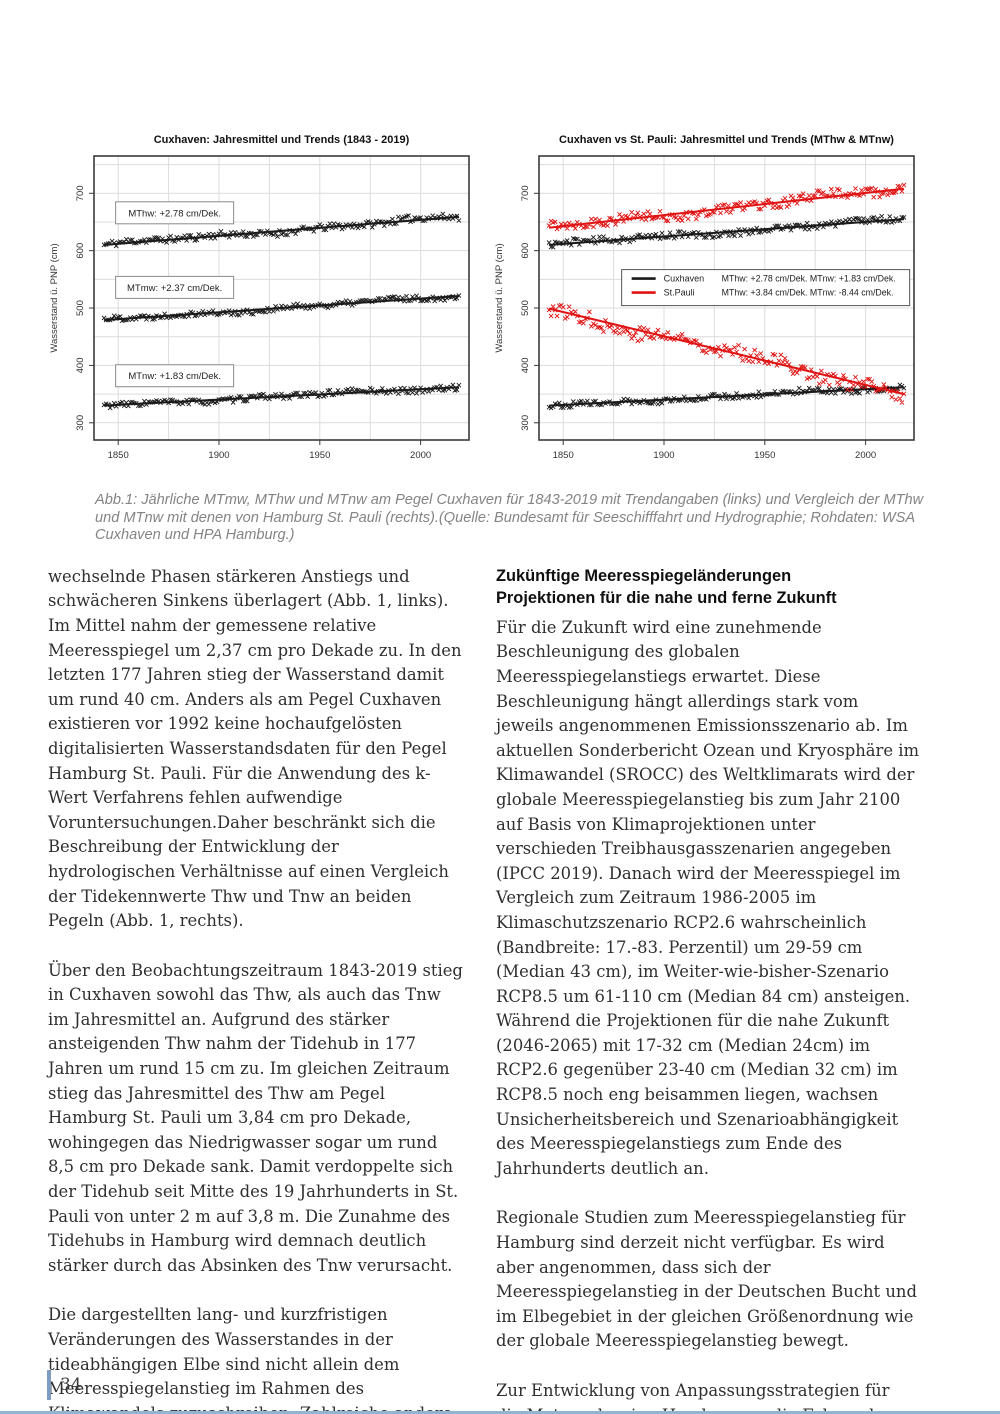 The height and width of the screenshot is (1414, 1000). I want to click on svg-text:MThw: +3.84 cm/Dek. MTnw: -8.: MThw: +3.84 cm/Dek. MTnw: -8.44 cm/Dek., so click(808, 293).